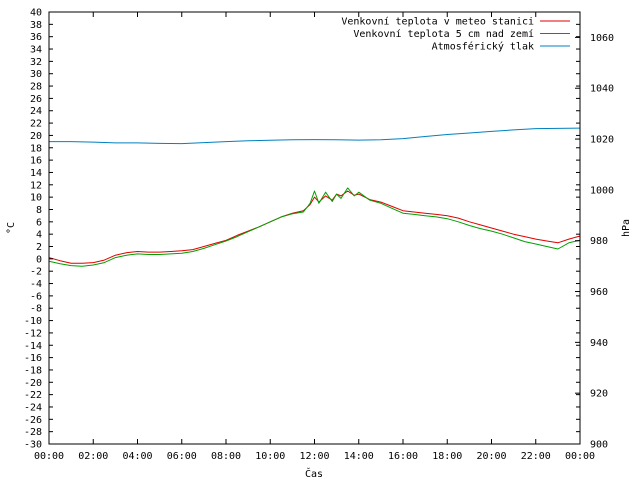  Describe the element at coordinates (39, 247) in the screenshot. I see `y-left-tick-label: 2` at that location.